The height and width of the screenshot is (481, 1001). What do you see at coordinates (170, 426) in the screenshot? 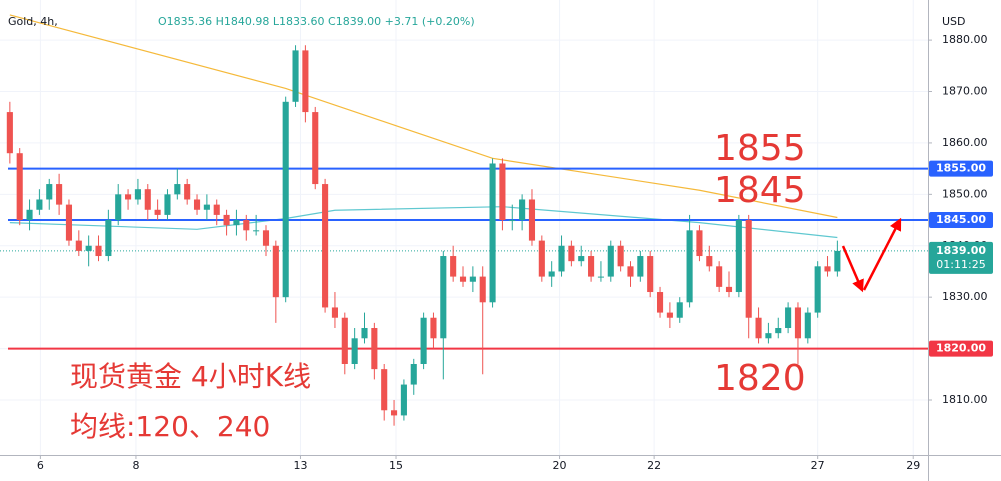
I see `annotation: 均线:120、240` at bounding box center [170, 426].